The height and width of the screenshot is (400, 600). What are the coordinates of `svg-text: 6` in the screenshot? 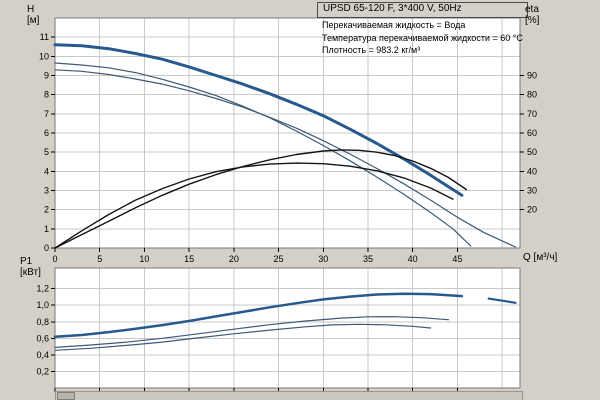 It's located at (46, 133).